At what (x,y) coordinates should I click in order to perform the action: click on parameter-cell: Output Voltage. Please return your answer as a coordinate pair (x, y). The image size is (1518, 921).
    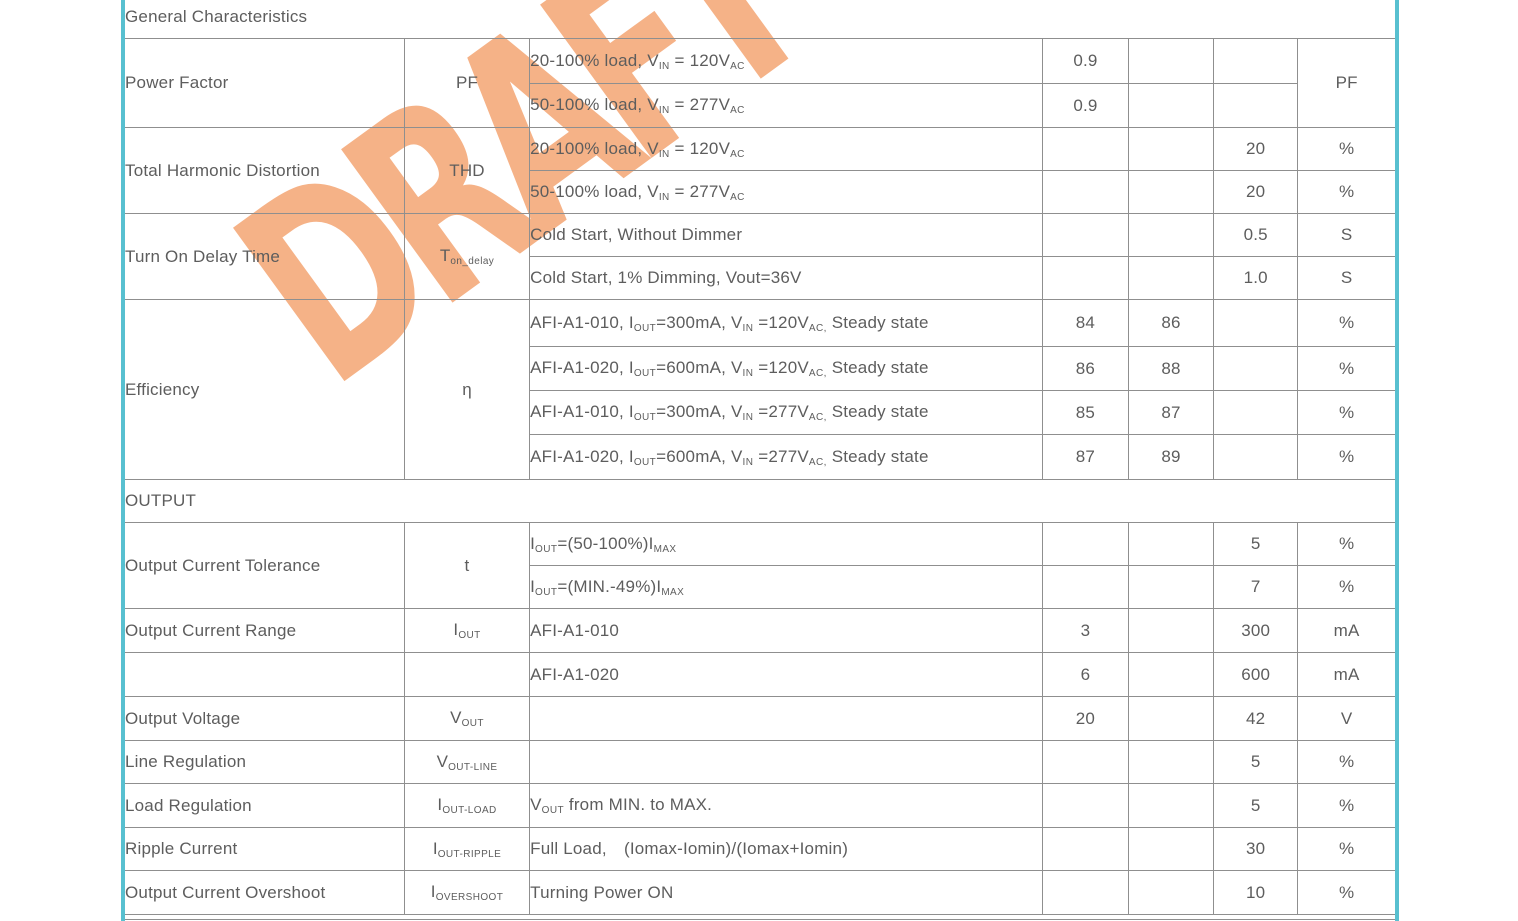
    Looking at the image, I should click on (263, 718).